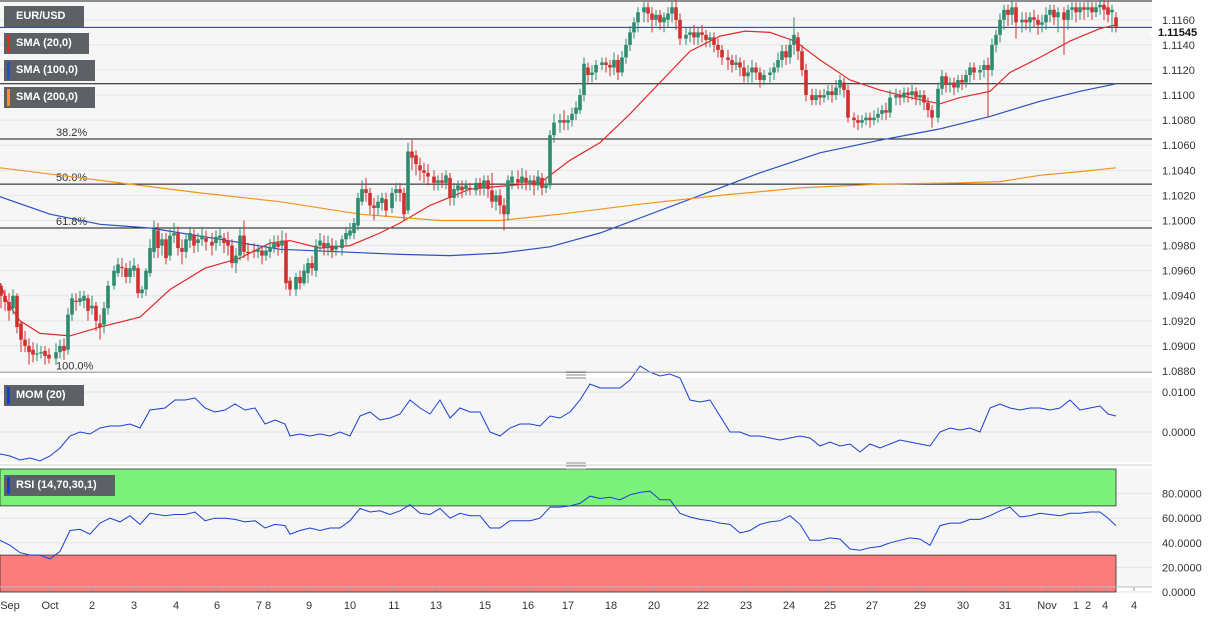 This screenshot has width=1223, height=619. Describe the element at coordinates (576, 420) in the screenshot. I see `mom-panel-bg` at that location.